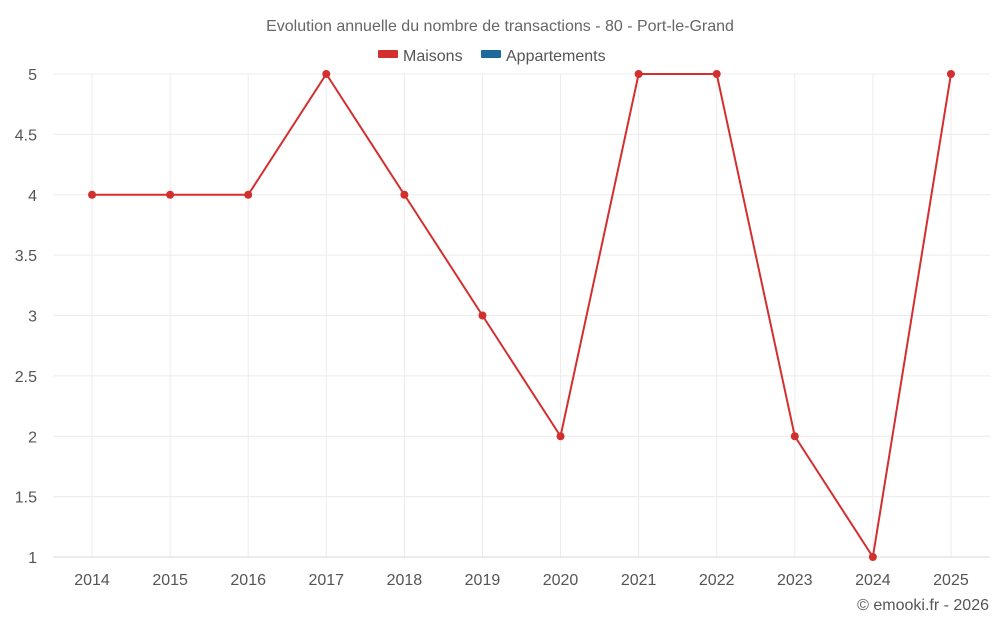  Describe the element at coordinates (639, 580) in the screenshot. I see `x-tick-label: 2021` at that location.